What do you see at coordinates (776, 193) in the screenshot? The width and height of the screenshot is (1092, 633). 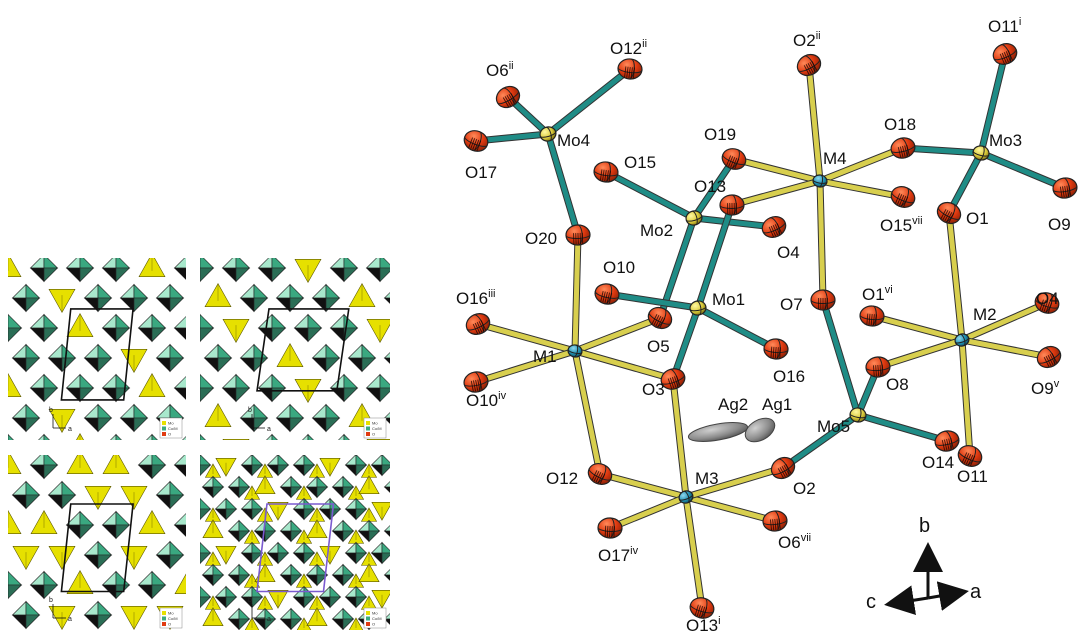 I see `bond-M4-O13` at bounding box center [776, 193].